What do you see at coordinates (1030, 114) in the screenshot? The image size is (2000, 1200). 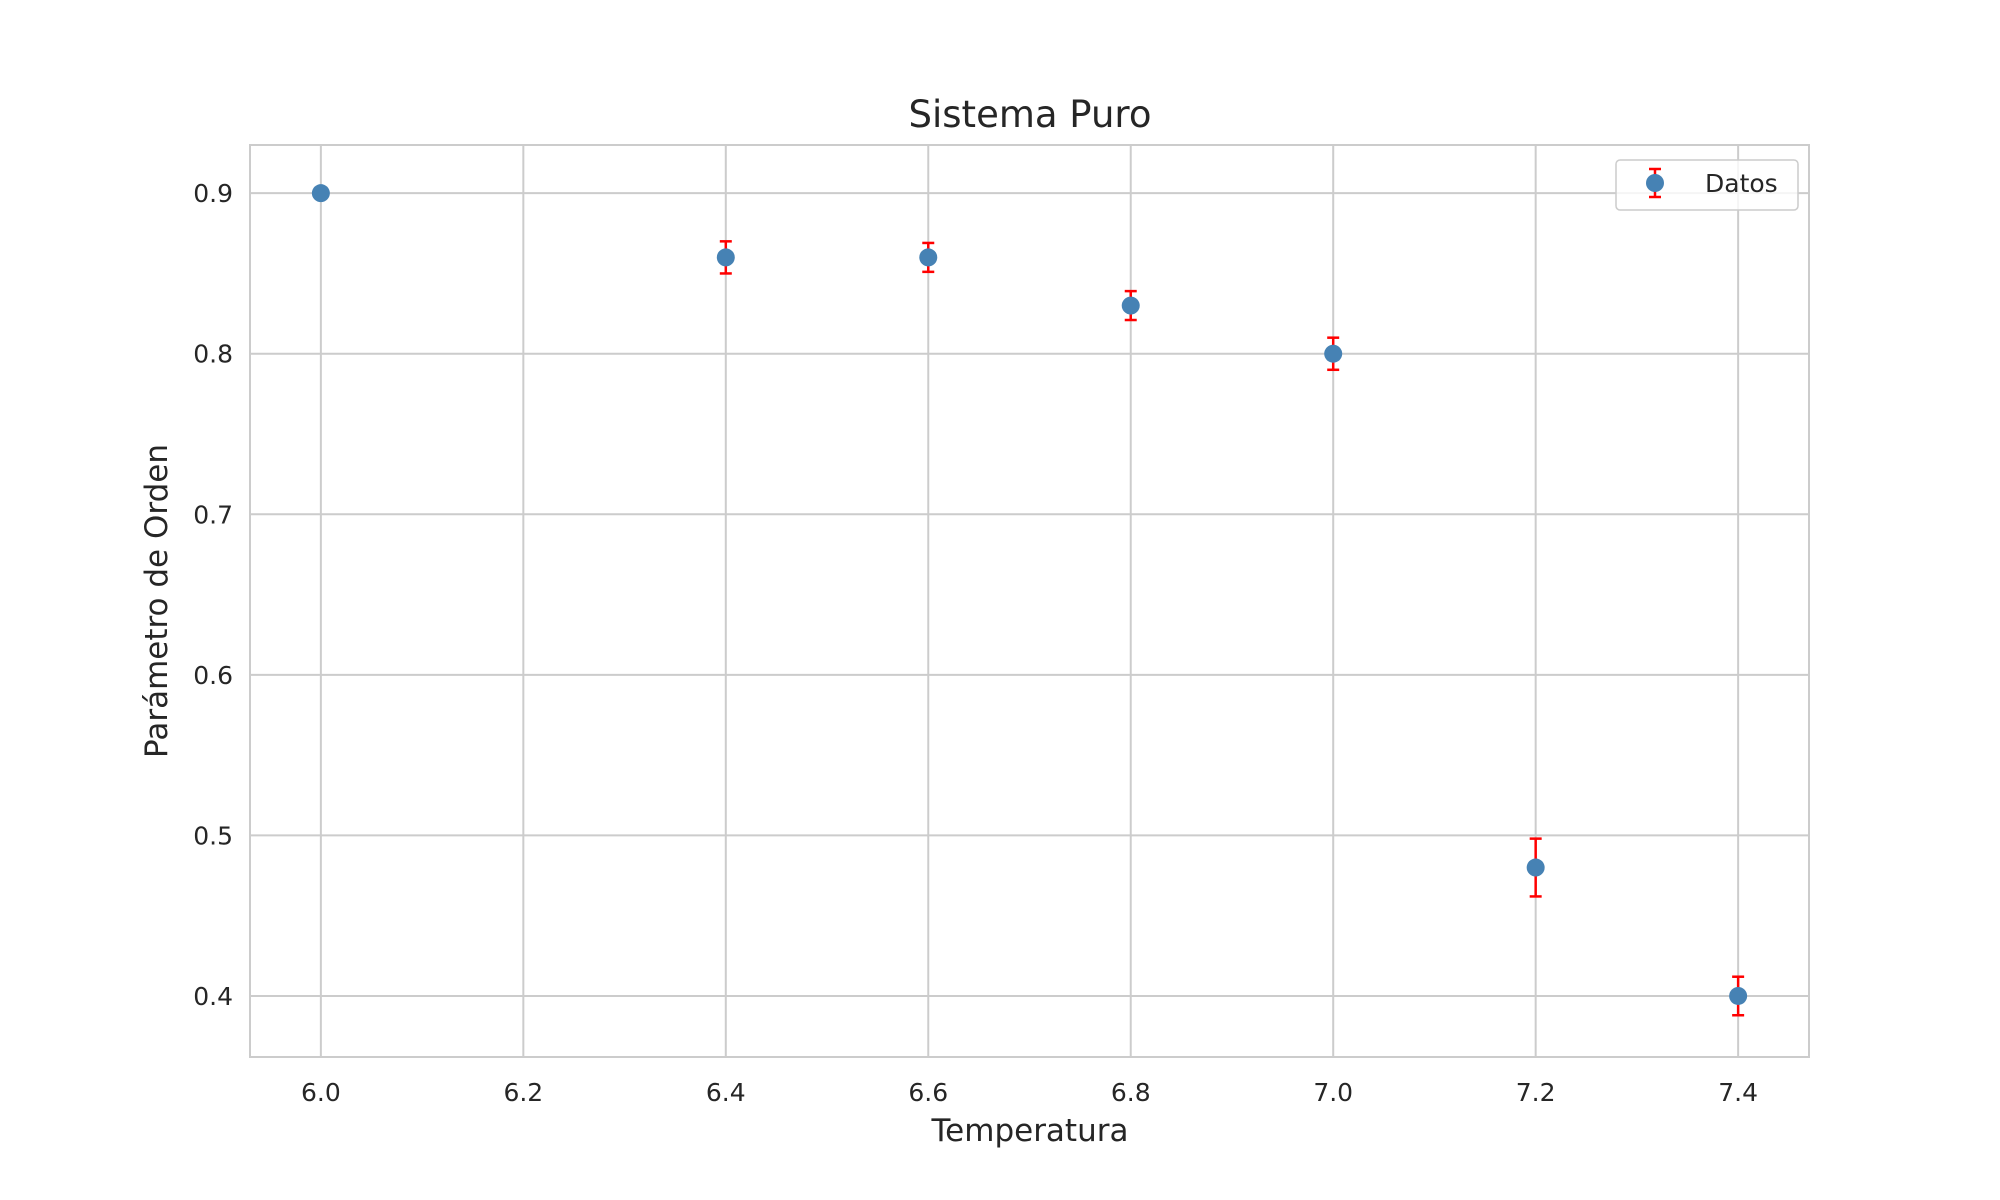 I see `chart-title: Sistema Puro` at bounding box center [1030, 114].